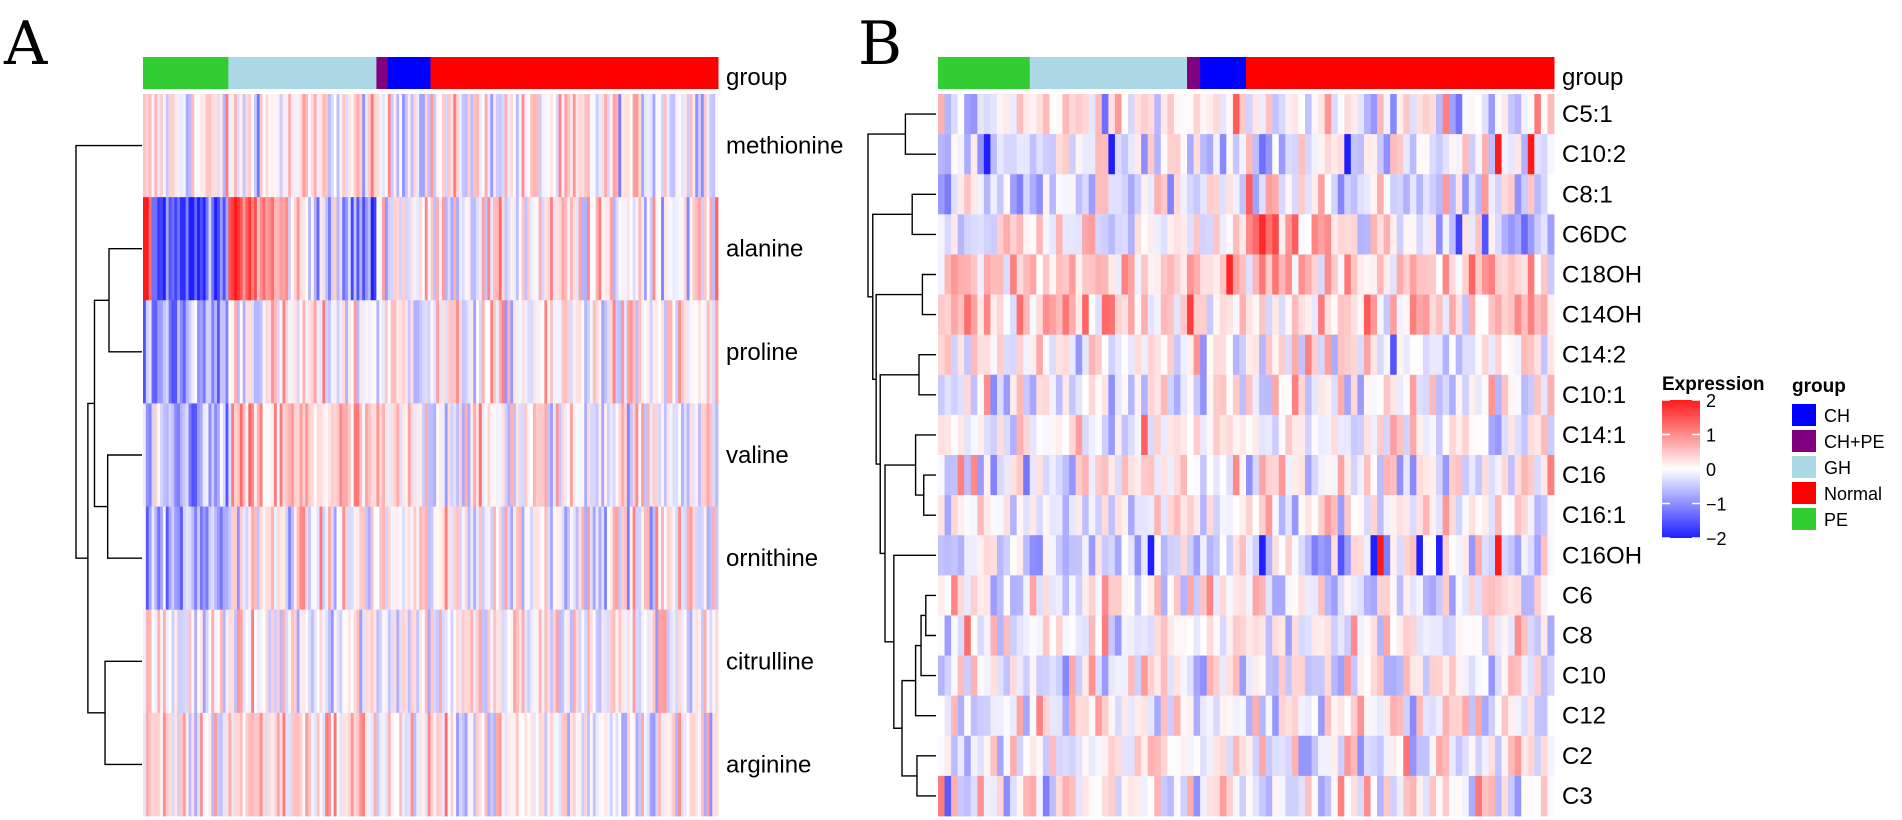 The width and height of the screenshot is (1902, 820). Describe the element at coordinates (1804, 467) in the screenshot. I see `group-legend-swatch-gh` at that location.